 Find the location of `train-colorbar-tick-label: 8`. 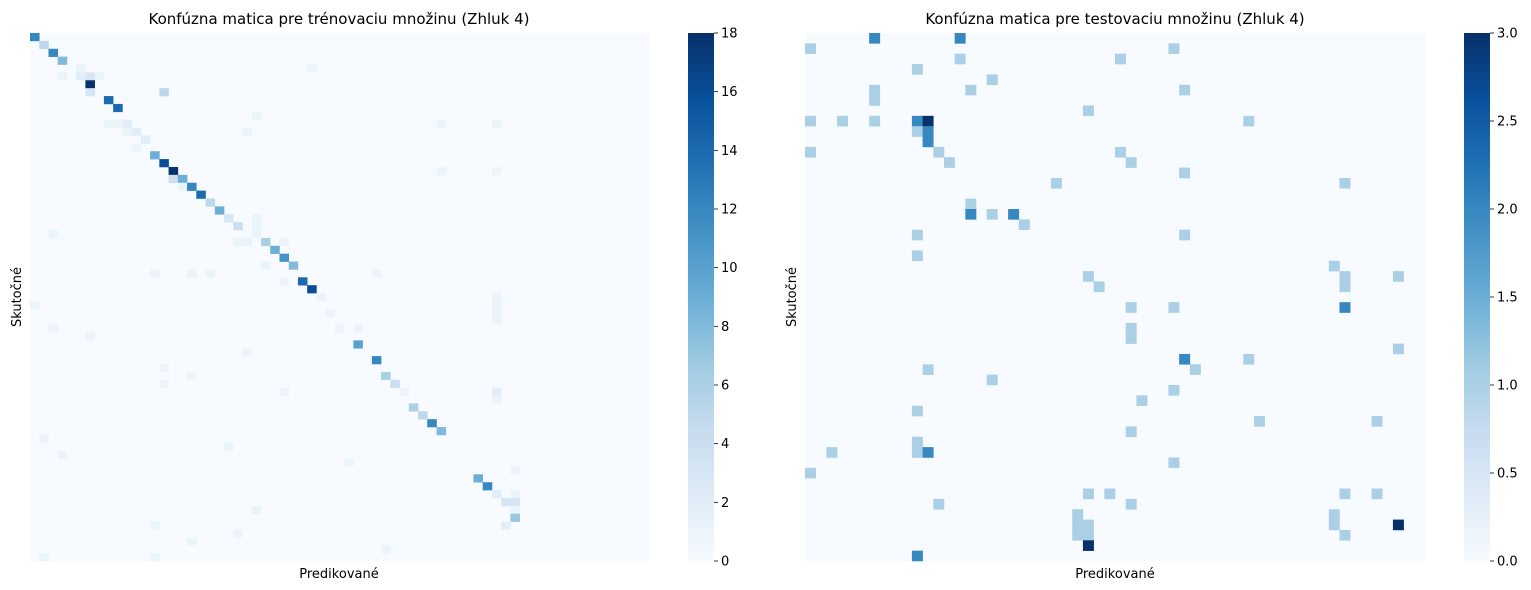

train-colorbar-tick-label: 8 is located at coordinates (725, 327).